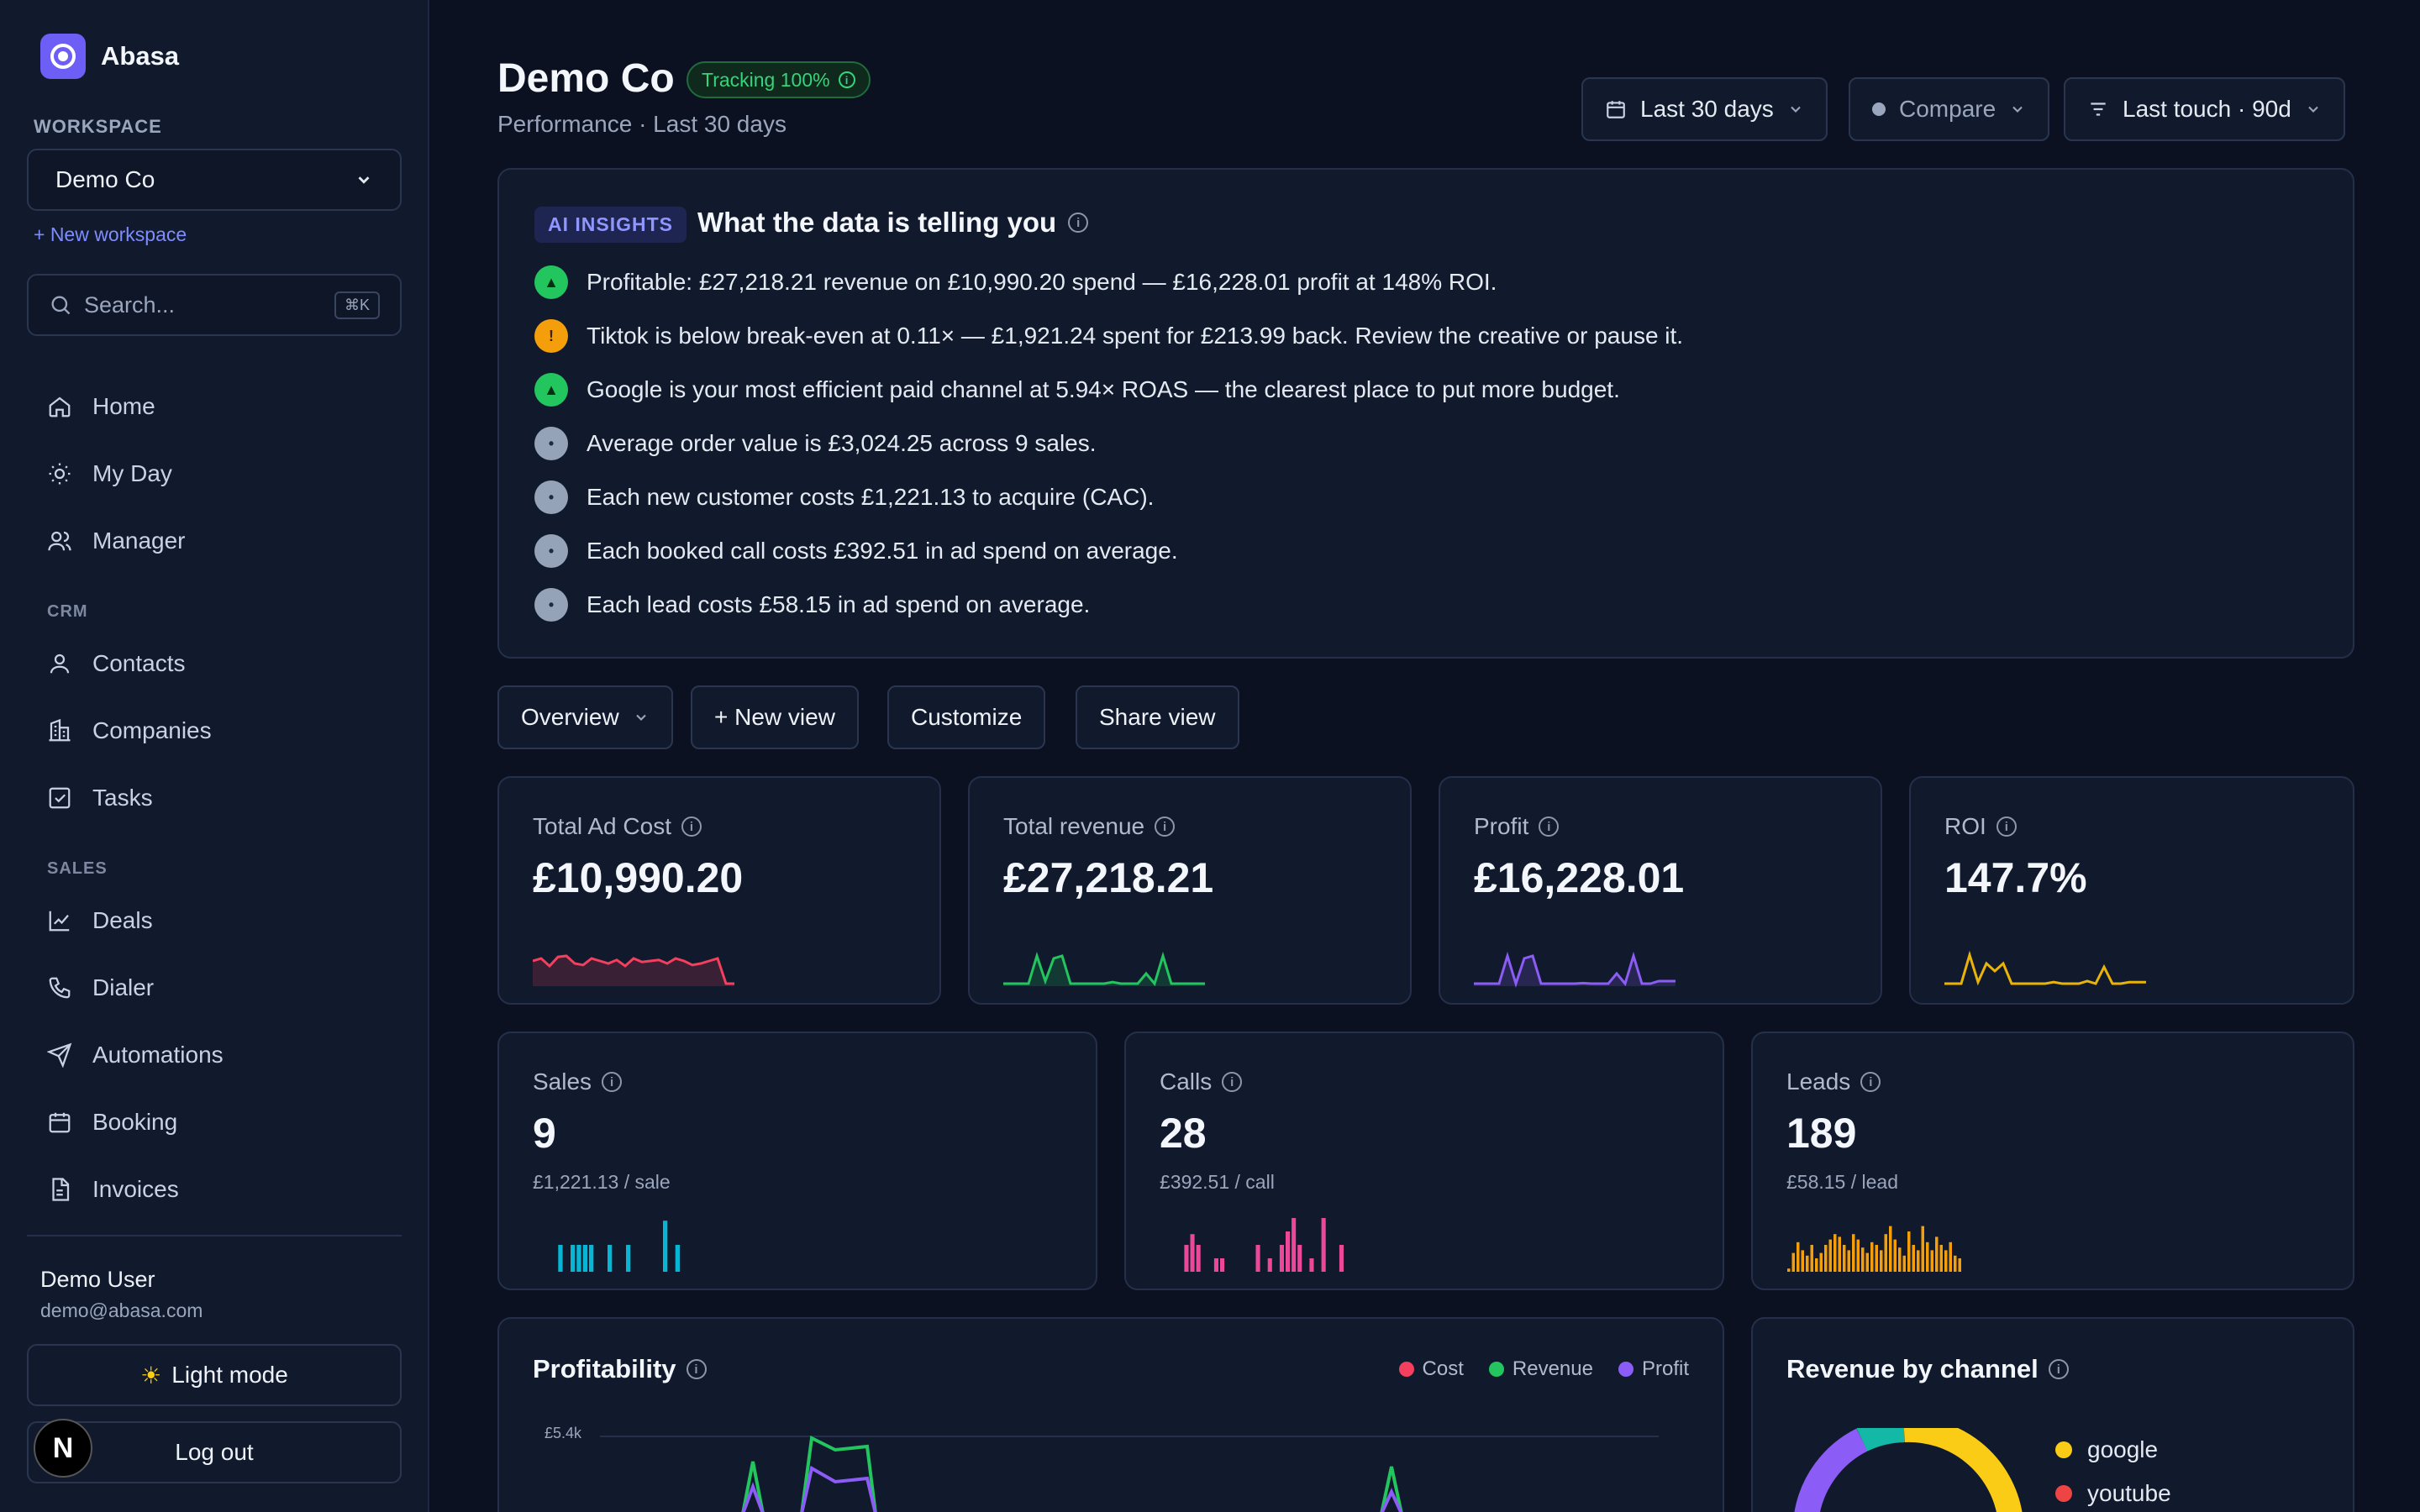 The height and width of the screenshot is (1512, 2420). I want to click on share-view-button: Share view, so click(1157, 717).